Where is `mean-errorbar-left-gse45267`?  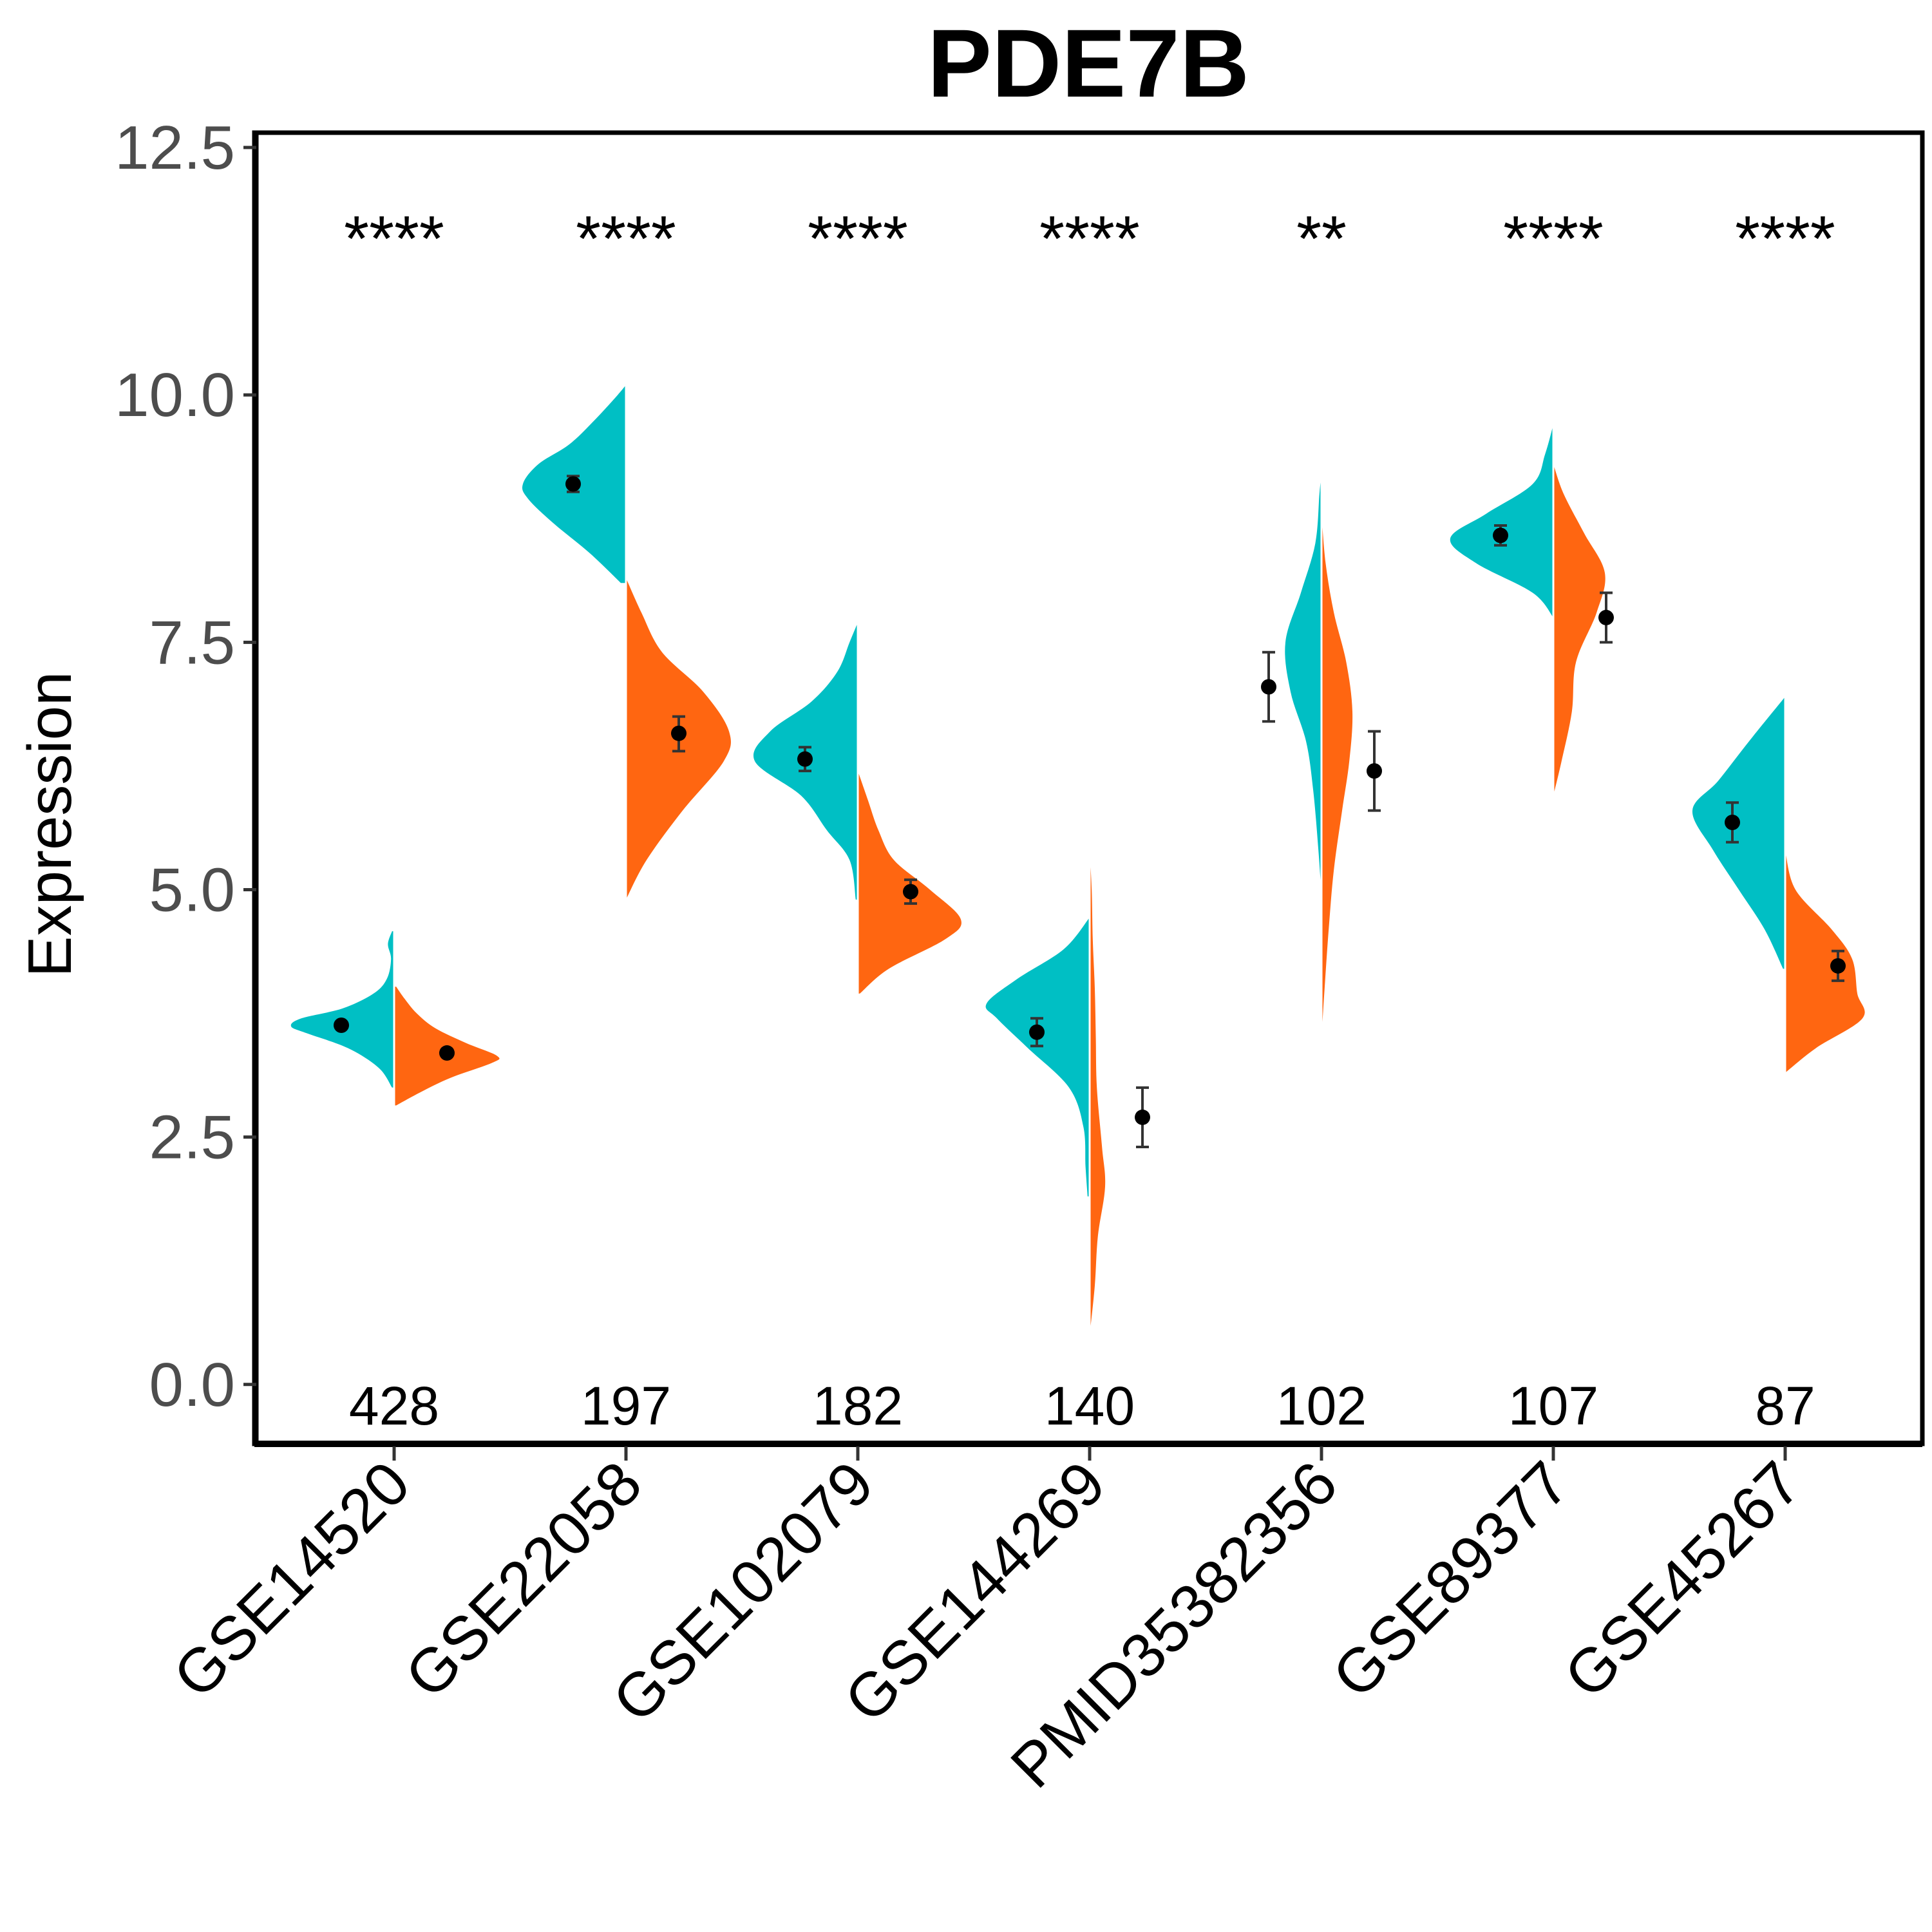 mean-errorbar-left-gse45267 is located at coordinates (1733, 822).